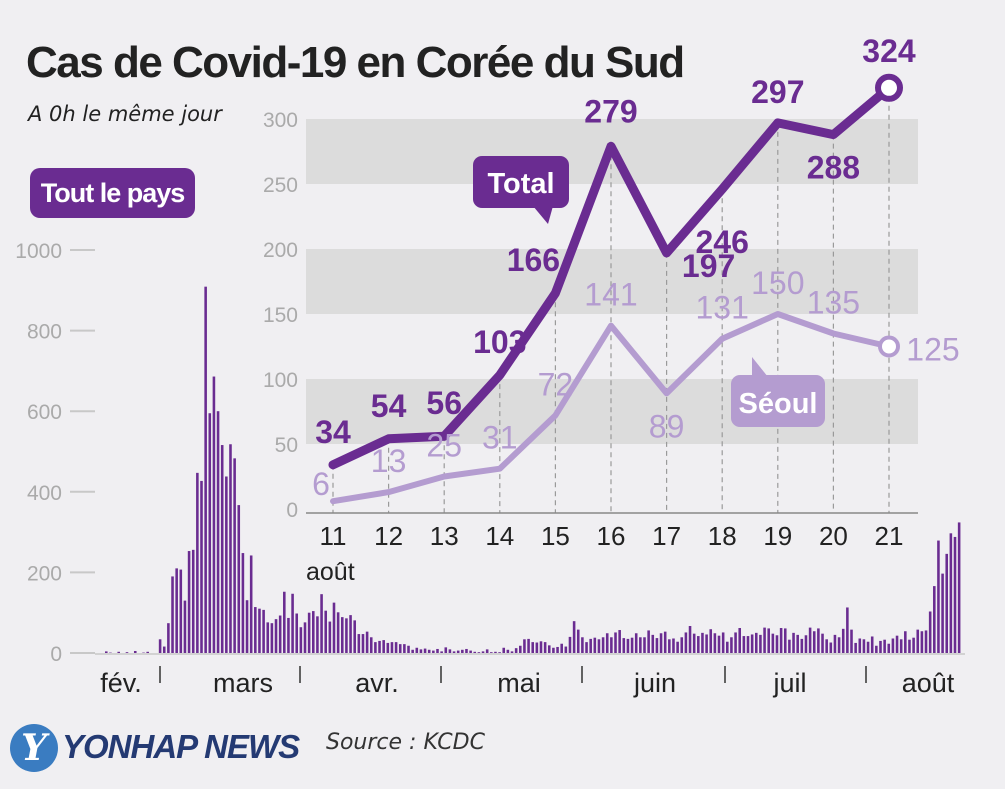  Describe the element at coordinates (44, 493) in the screenshot. I see `bar-y-tick-label: 400` at that location.